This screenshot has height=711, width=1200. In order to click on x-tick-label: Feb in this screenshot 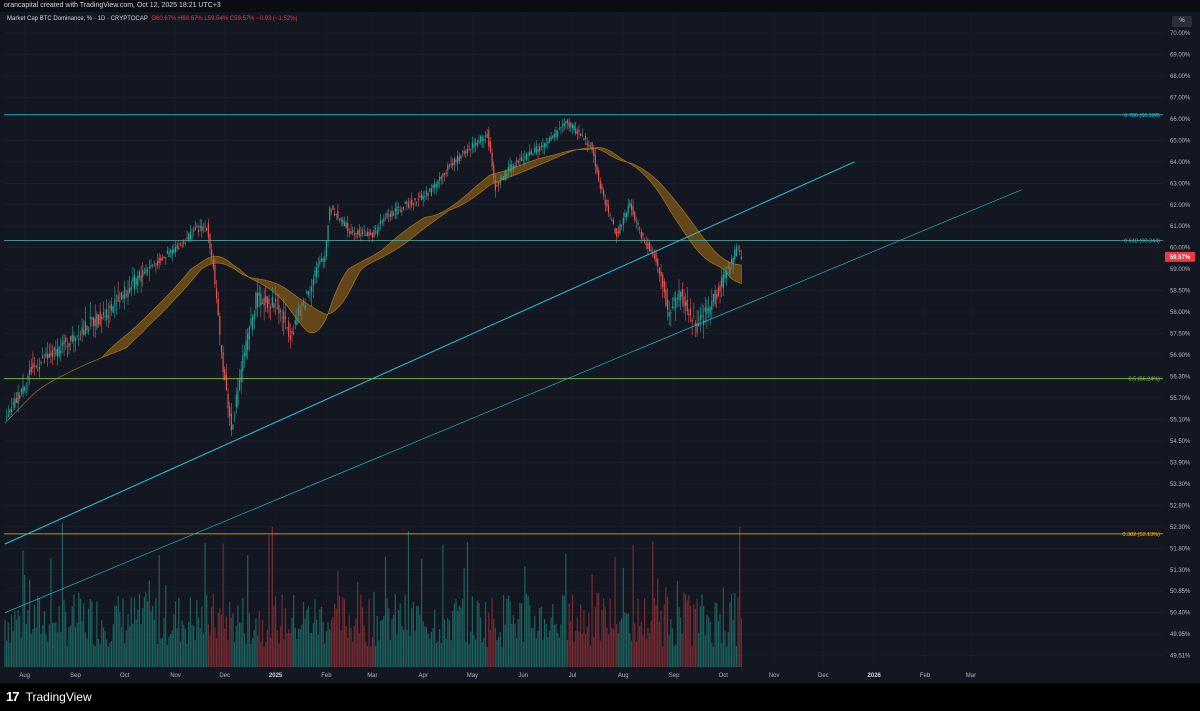, I will do `click(326, 676)`.